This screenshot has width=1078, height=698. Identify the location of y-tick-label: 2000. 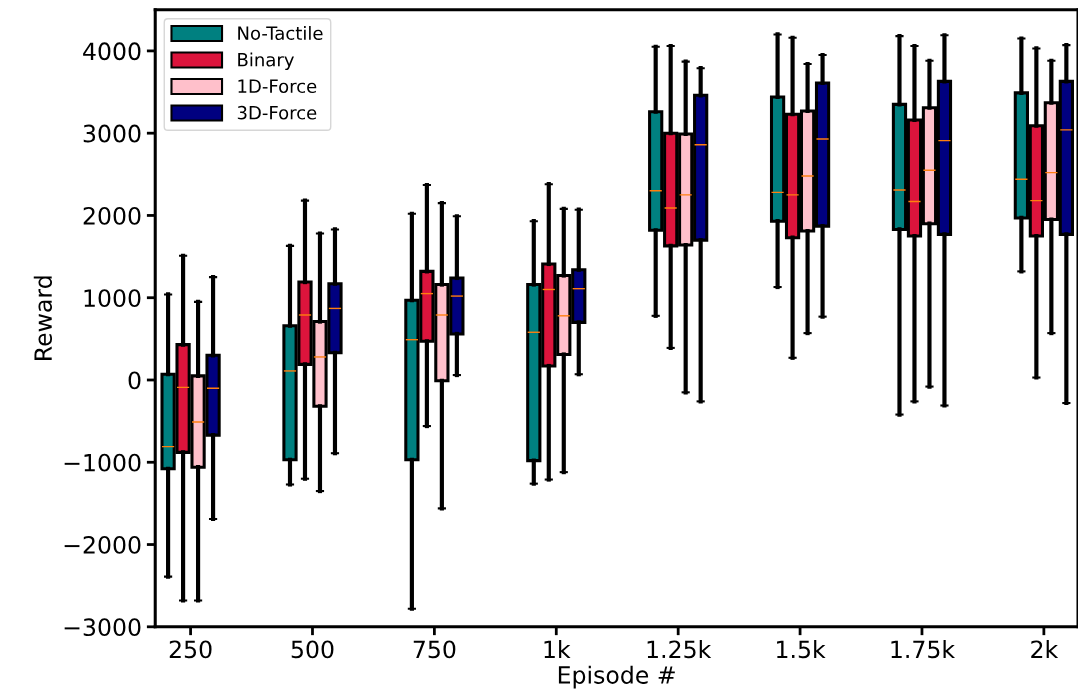
(112, 215).